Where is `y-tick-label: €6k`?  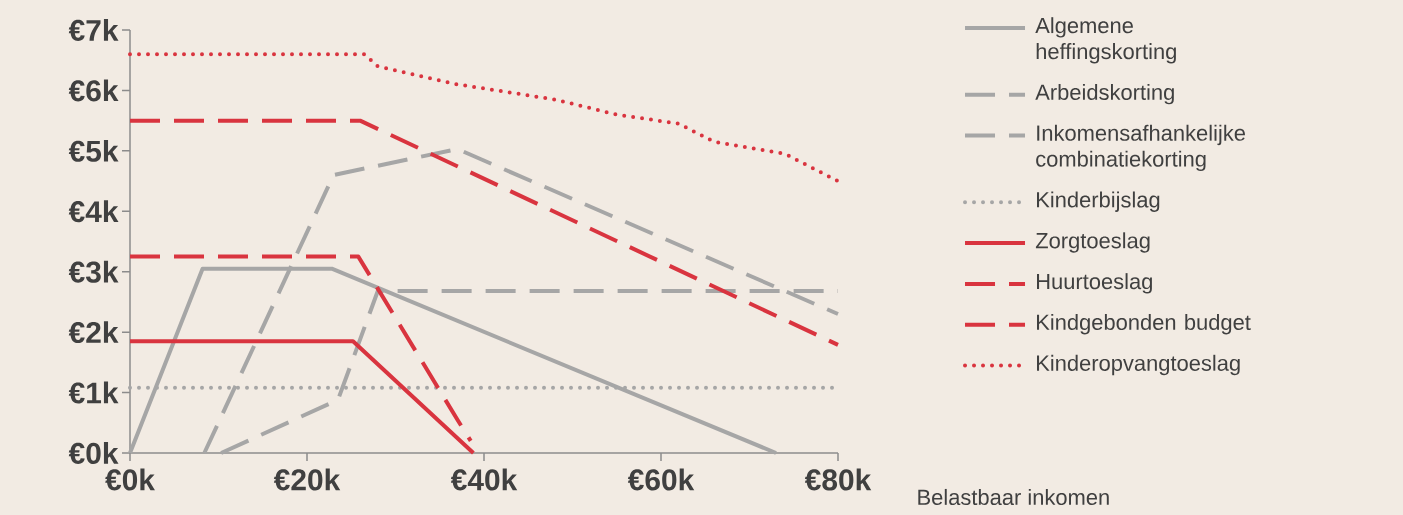
y-tick-label: €6k is located at coordinates (93, 90).